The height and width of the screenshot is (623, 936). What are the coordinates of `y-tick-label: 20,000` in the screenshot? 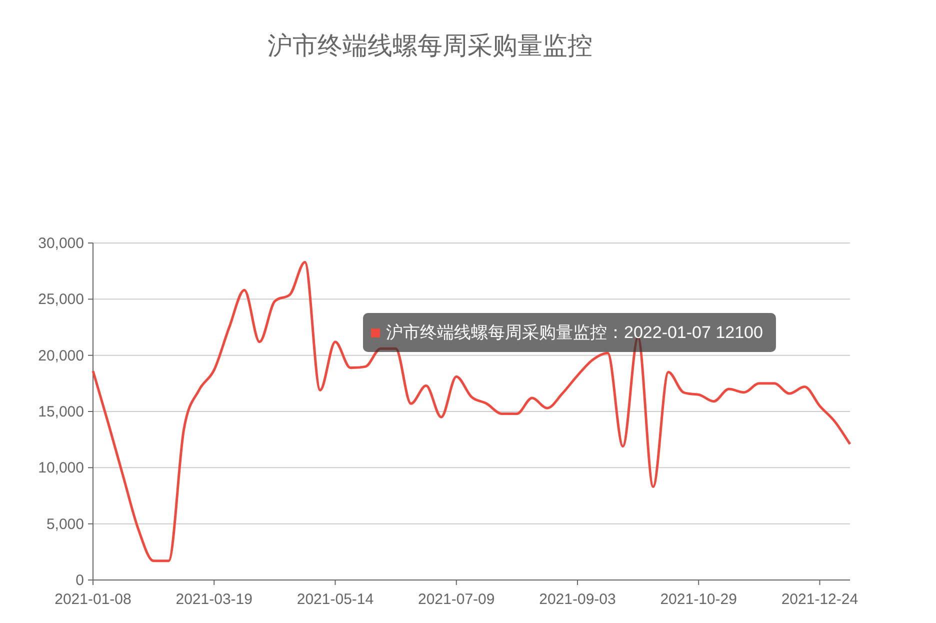 It's located at (61, 355).